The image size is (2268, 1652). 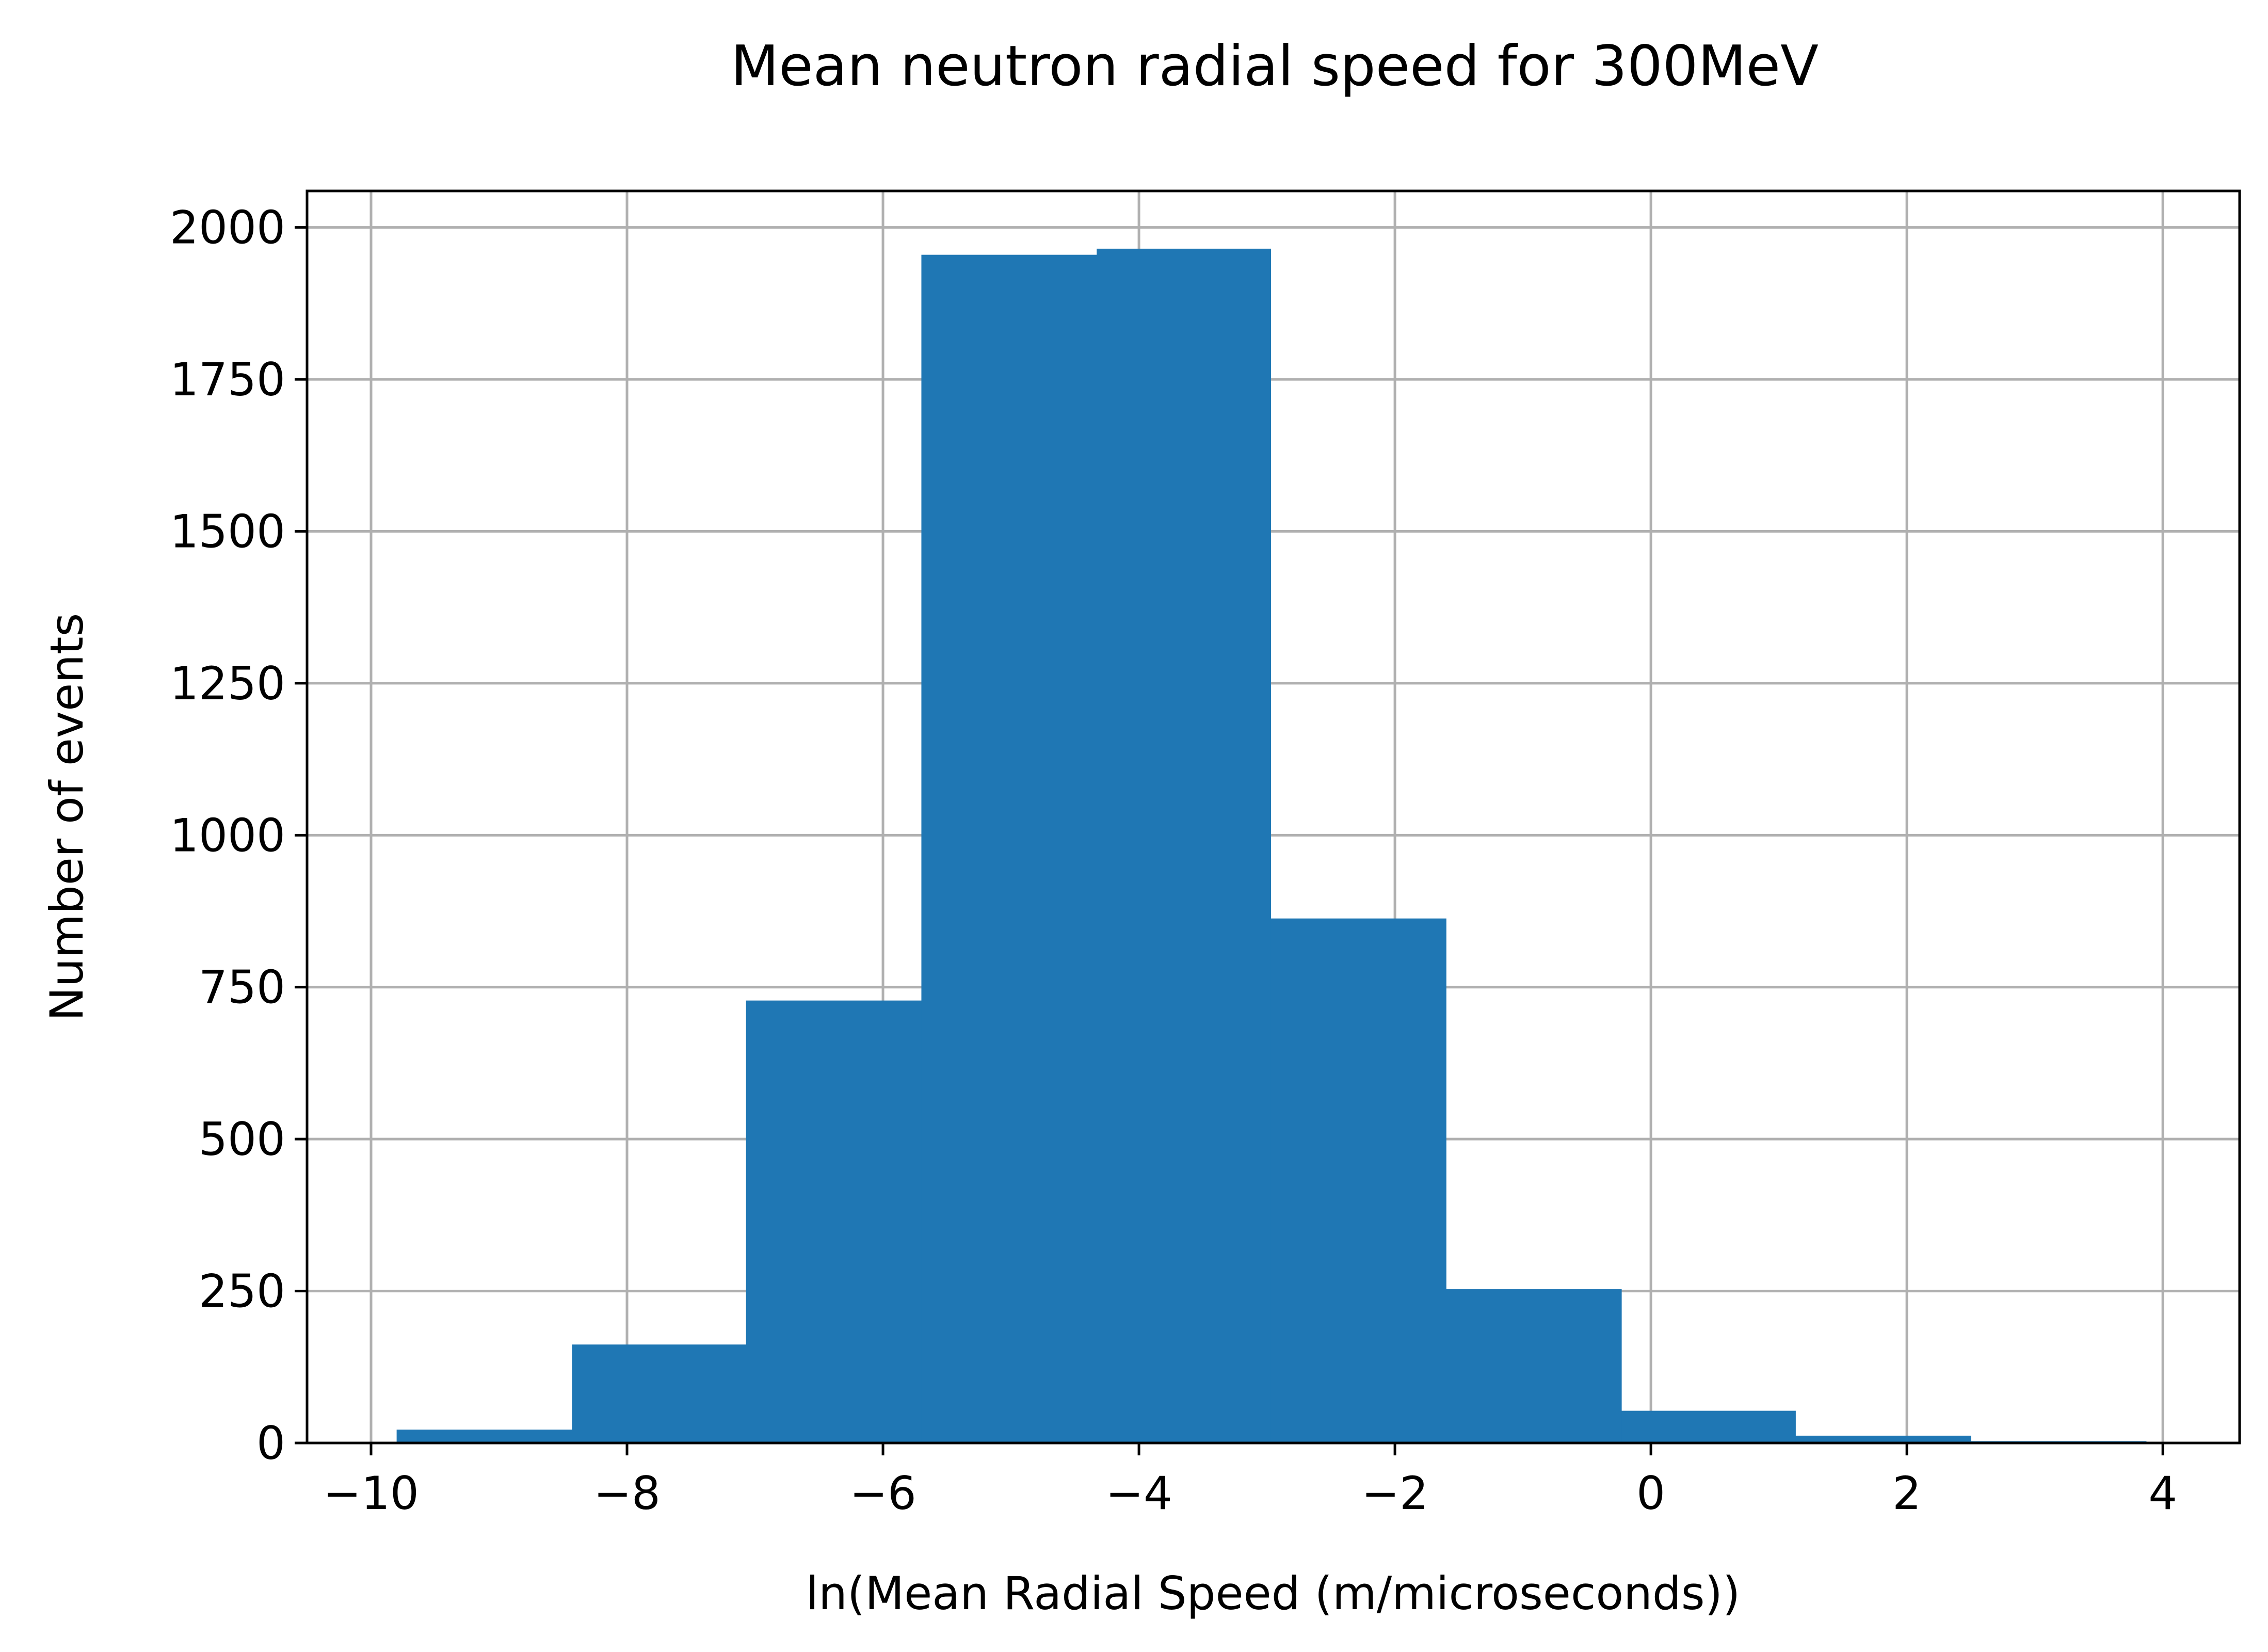 I want to click on y-tick-label: 1750, so click(x=227, y=379).